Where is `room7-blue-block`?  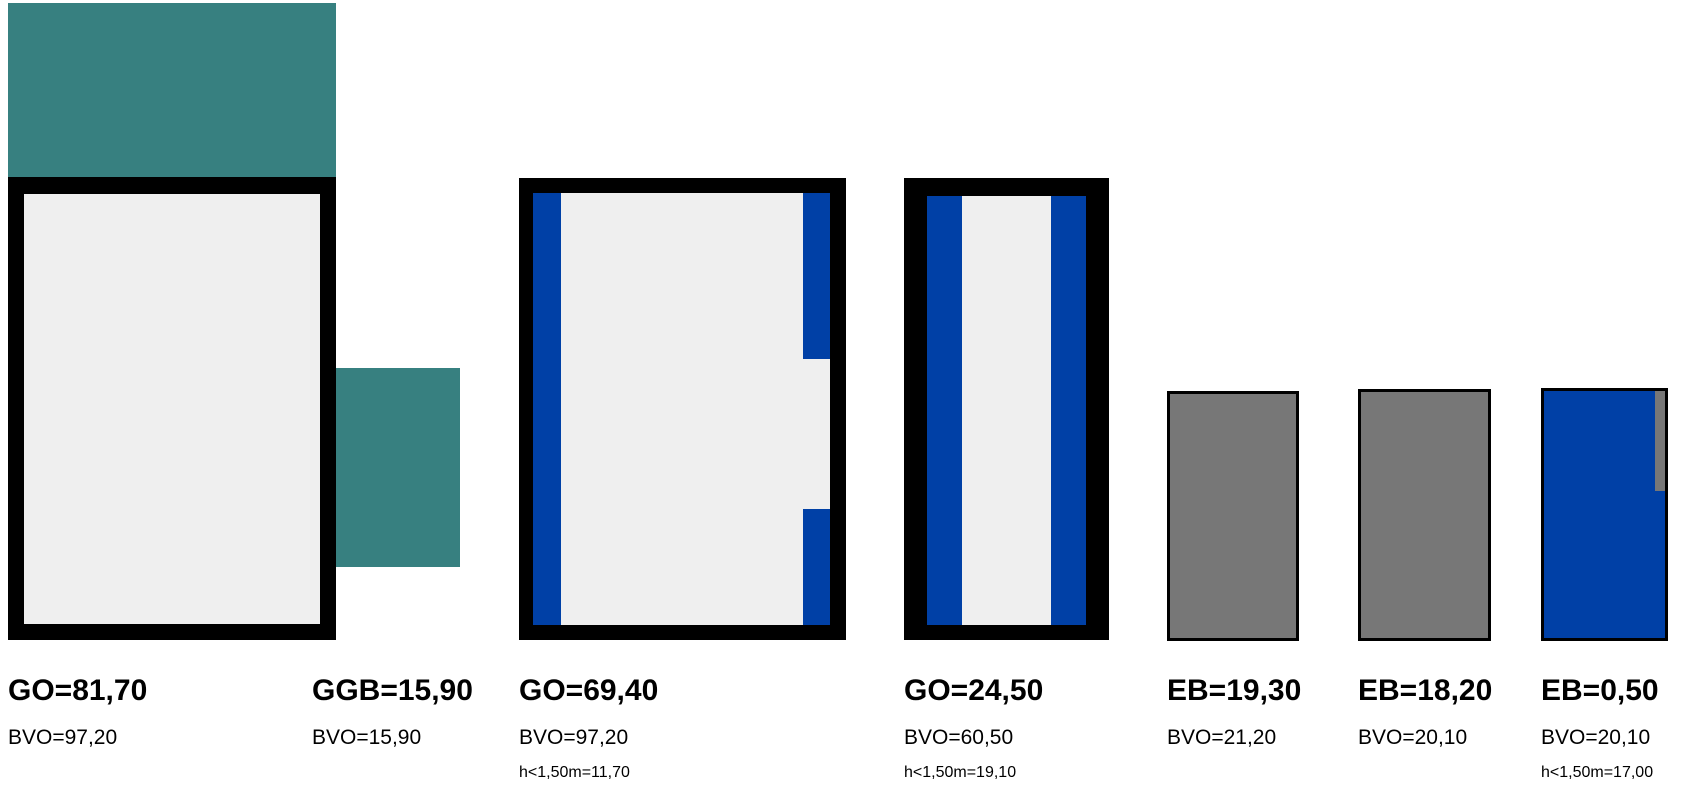
room7-blue-block is located at coordinates (1604, 514).